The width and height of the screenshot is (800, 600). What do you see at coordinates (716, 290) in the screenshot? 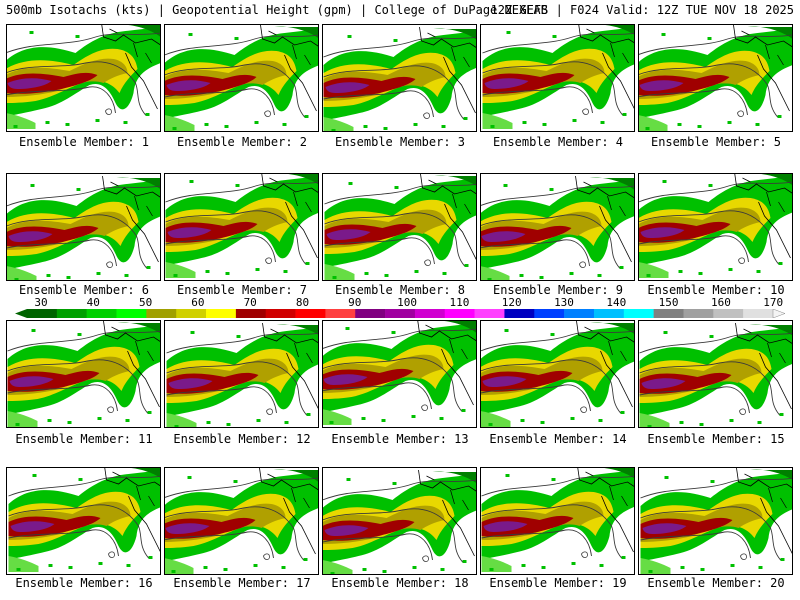
I see `ensemble-member-label: Ensemble Member: 10` at bounding box center [716, 290].